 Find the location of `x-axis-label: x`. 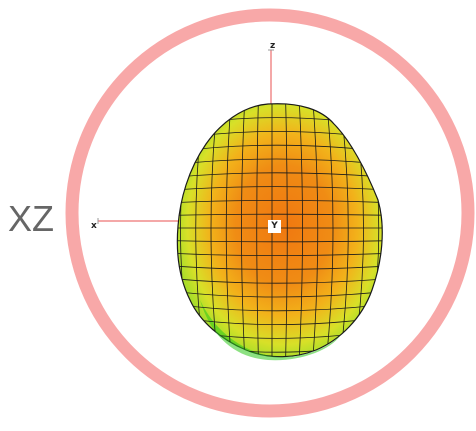

x-axis-label: x is located at coordinates (94, 226).